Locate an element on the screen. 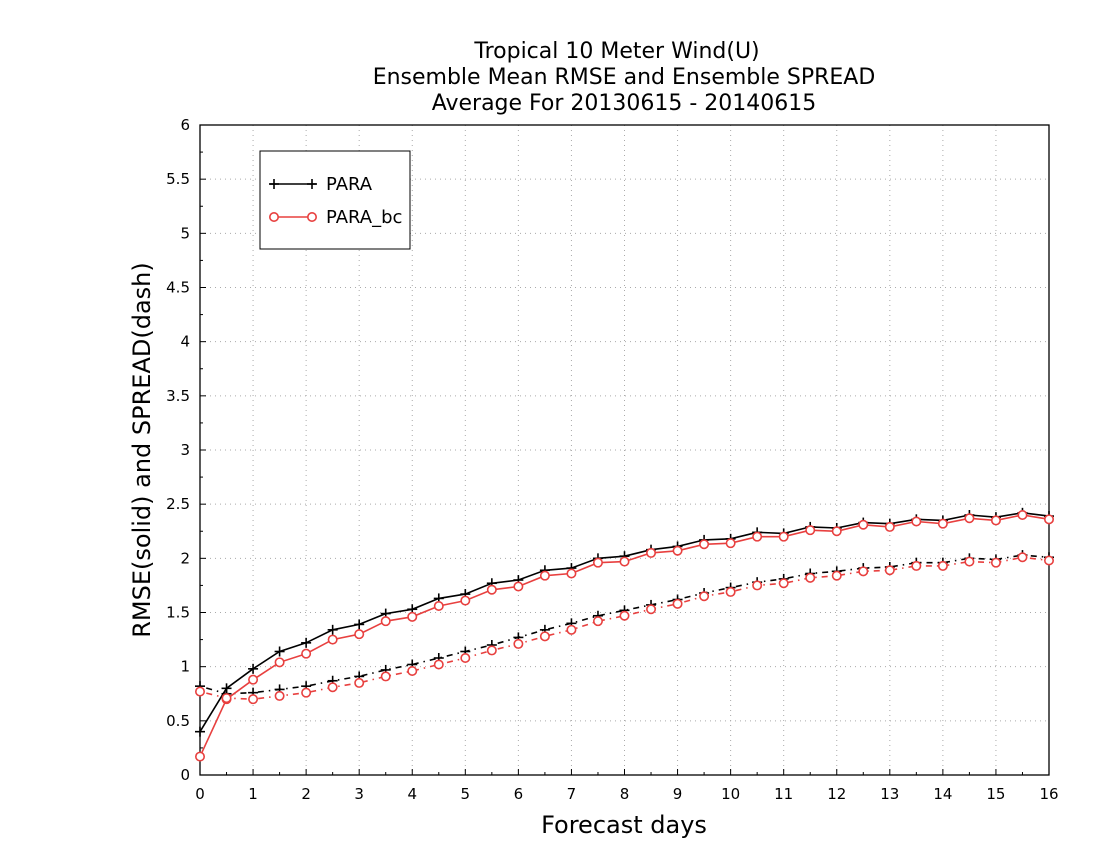 The image size is (1100, 850). x-tick-label: 10 is located at coordinates (730, 794).